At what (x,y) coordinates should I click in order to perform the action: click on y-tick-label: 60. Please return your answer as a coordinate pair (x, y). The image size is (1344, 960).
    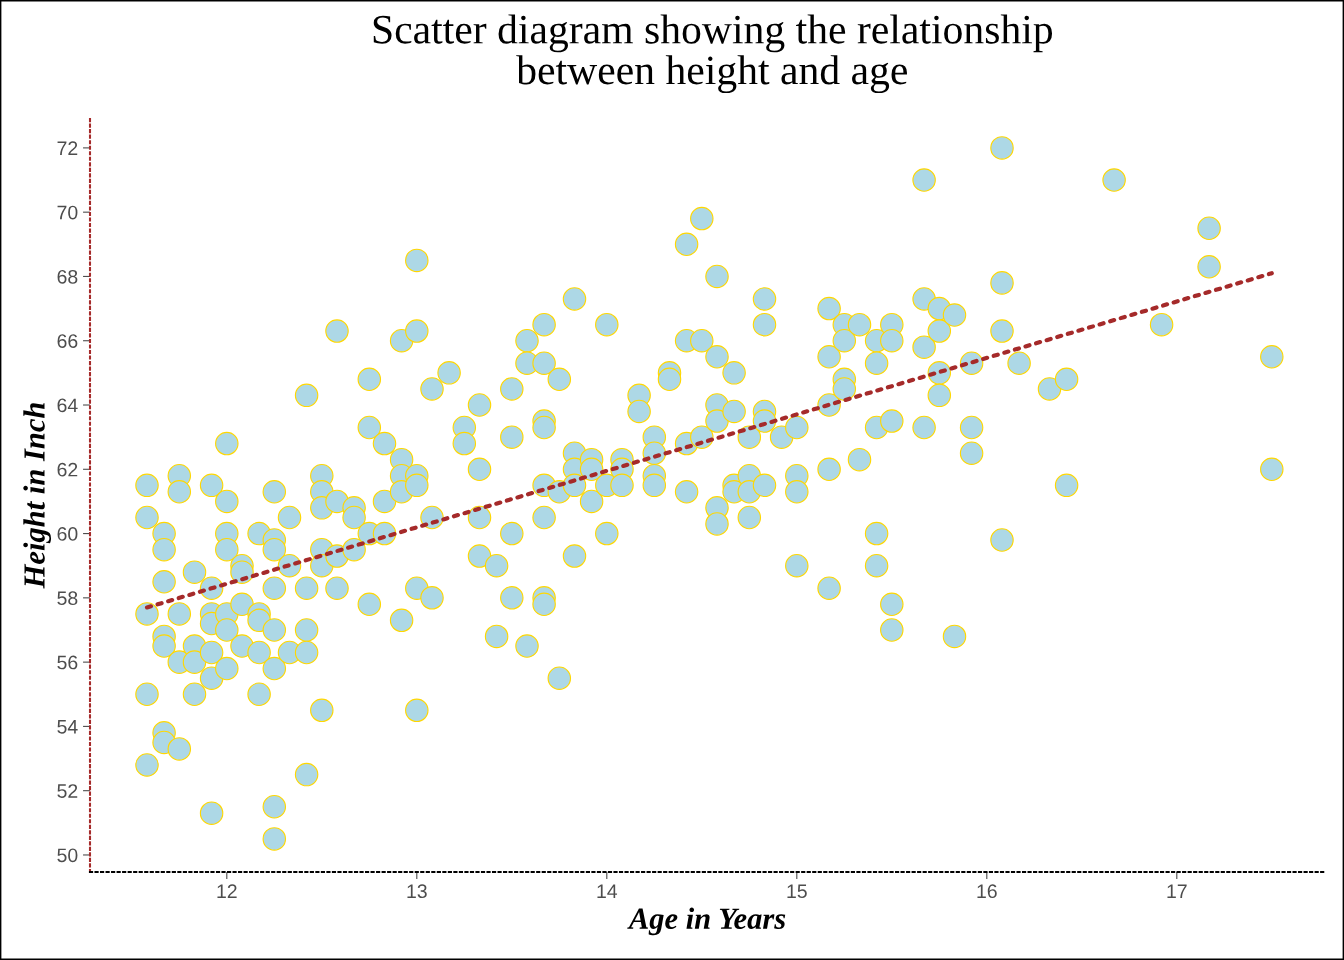
    Looking at the image, I should click on (67, 534).